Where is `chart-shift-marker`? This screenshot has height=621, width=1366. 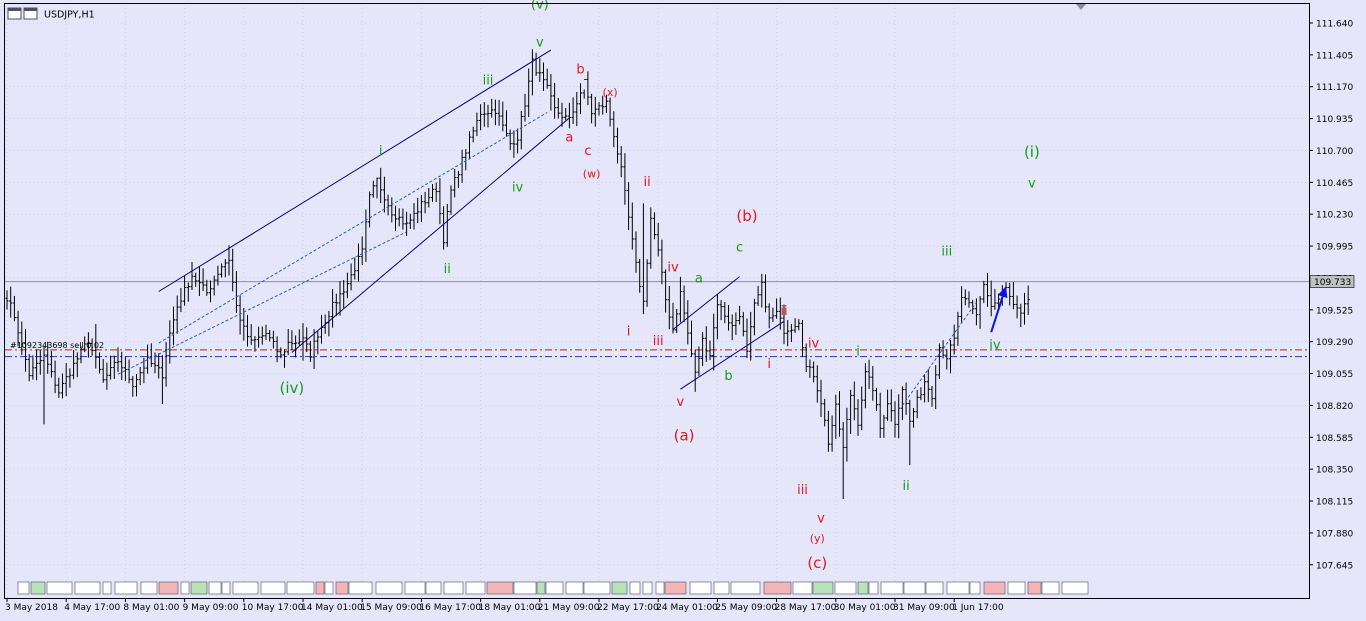 chart-shift-marker is located at coordinates (1081, 7).